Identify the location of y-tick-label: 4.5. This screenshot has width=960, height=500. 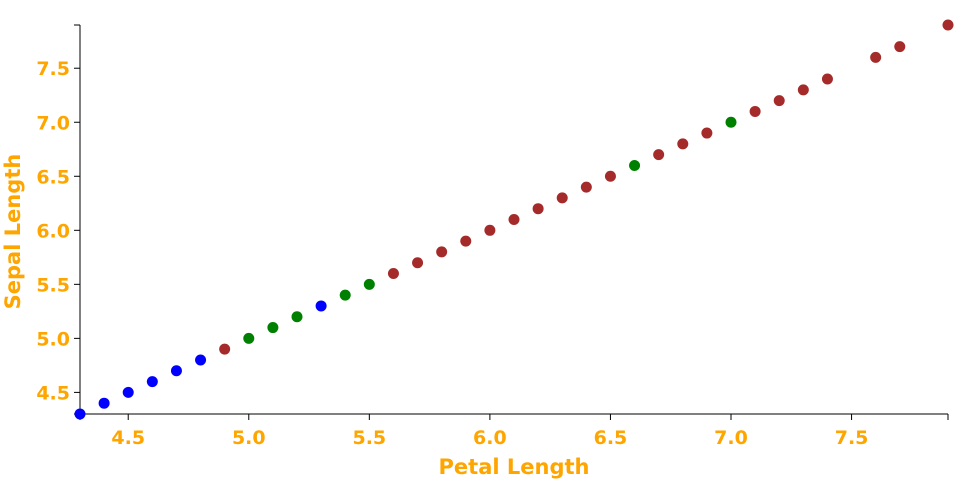
(53, 393).